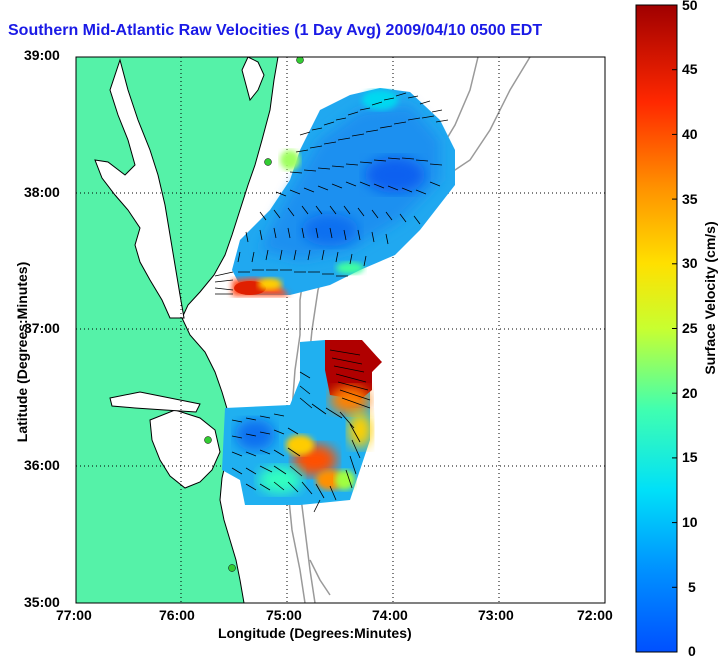  I want to click on radar-stations, so click(254, 314).